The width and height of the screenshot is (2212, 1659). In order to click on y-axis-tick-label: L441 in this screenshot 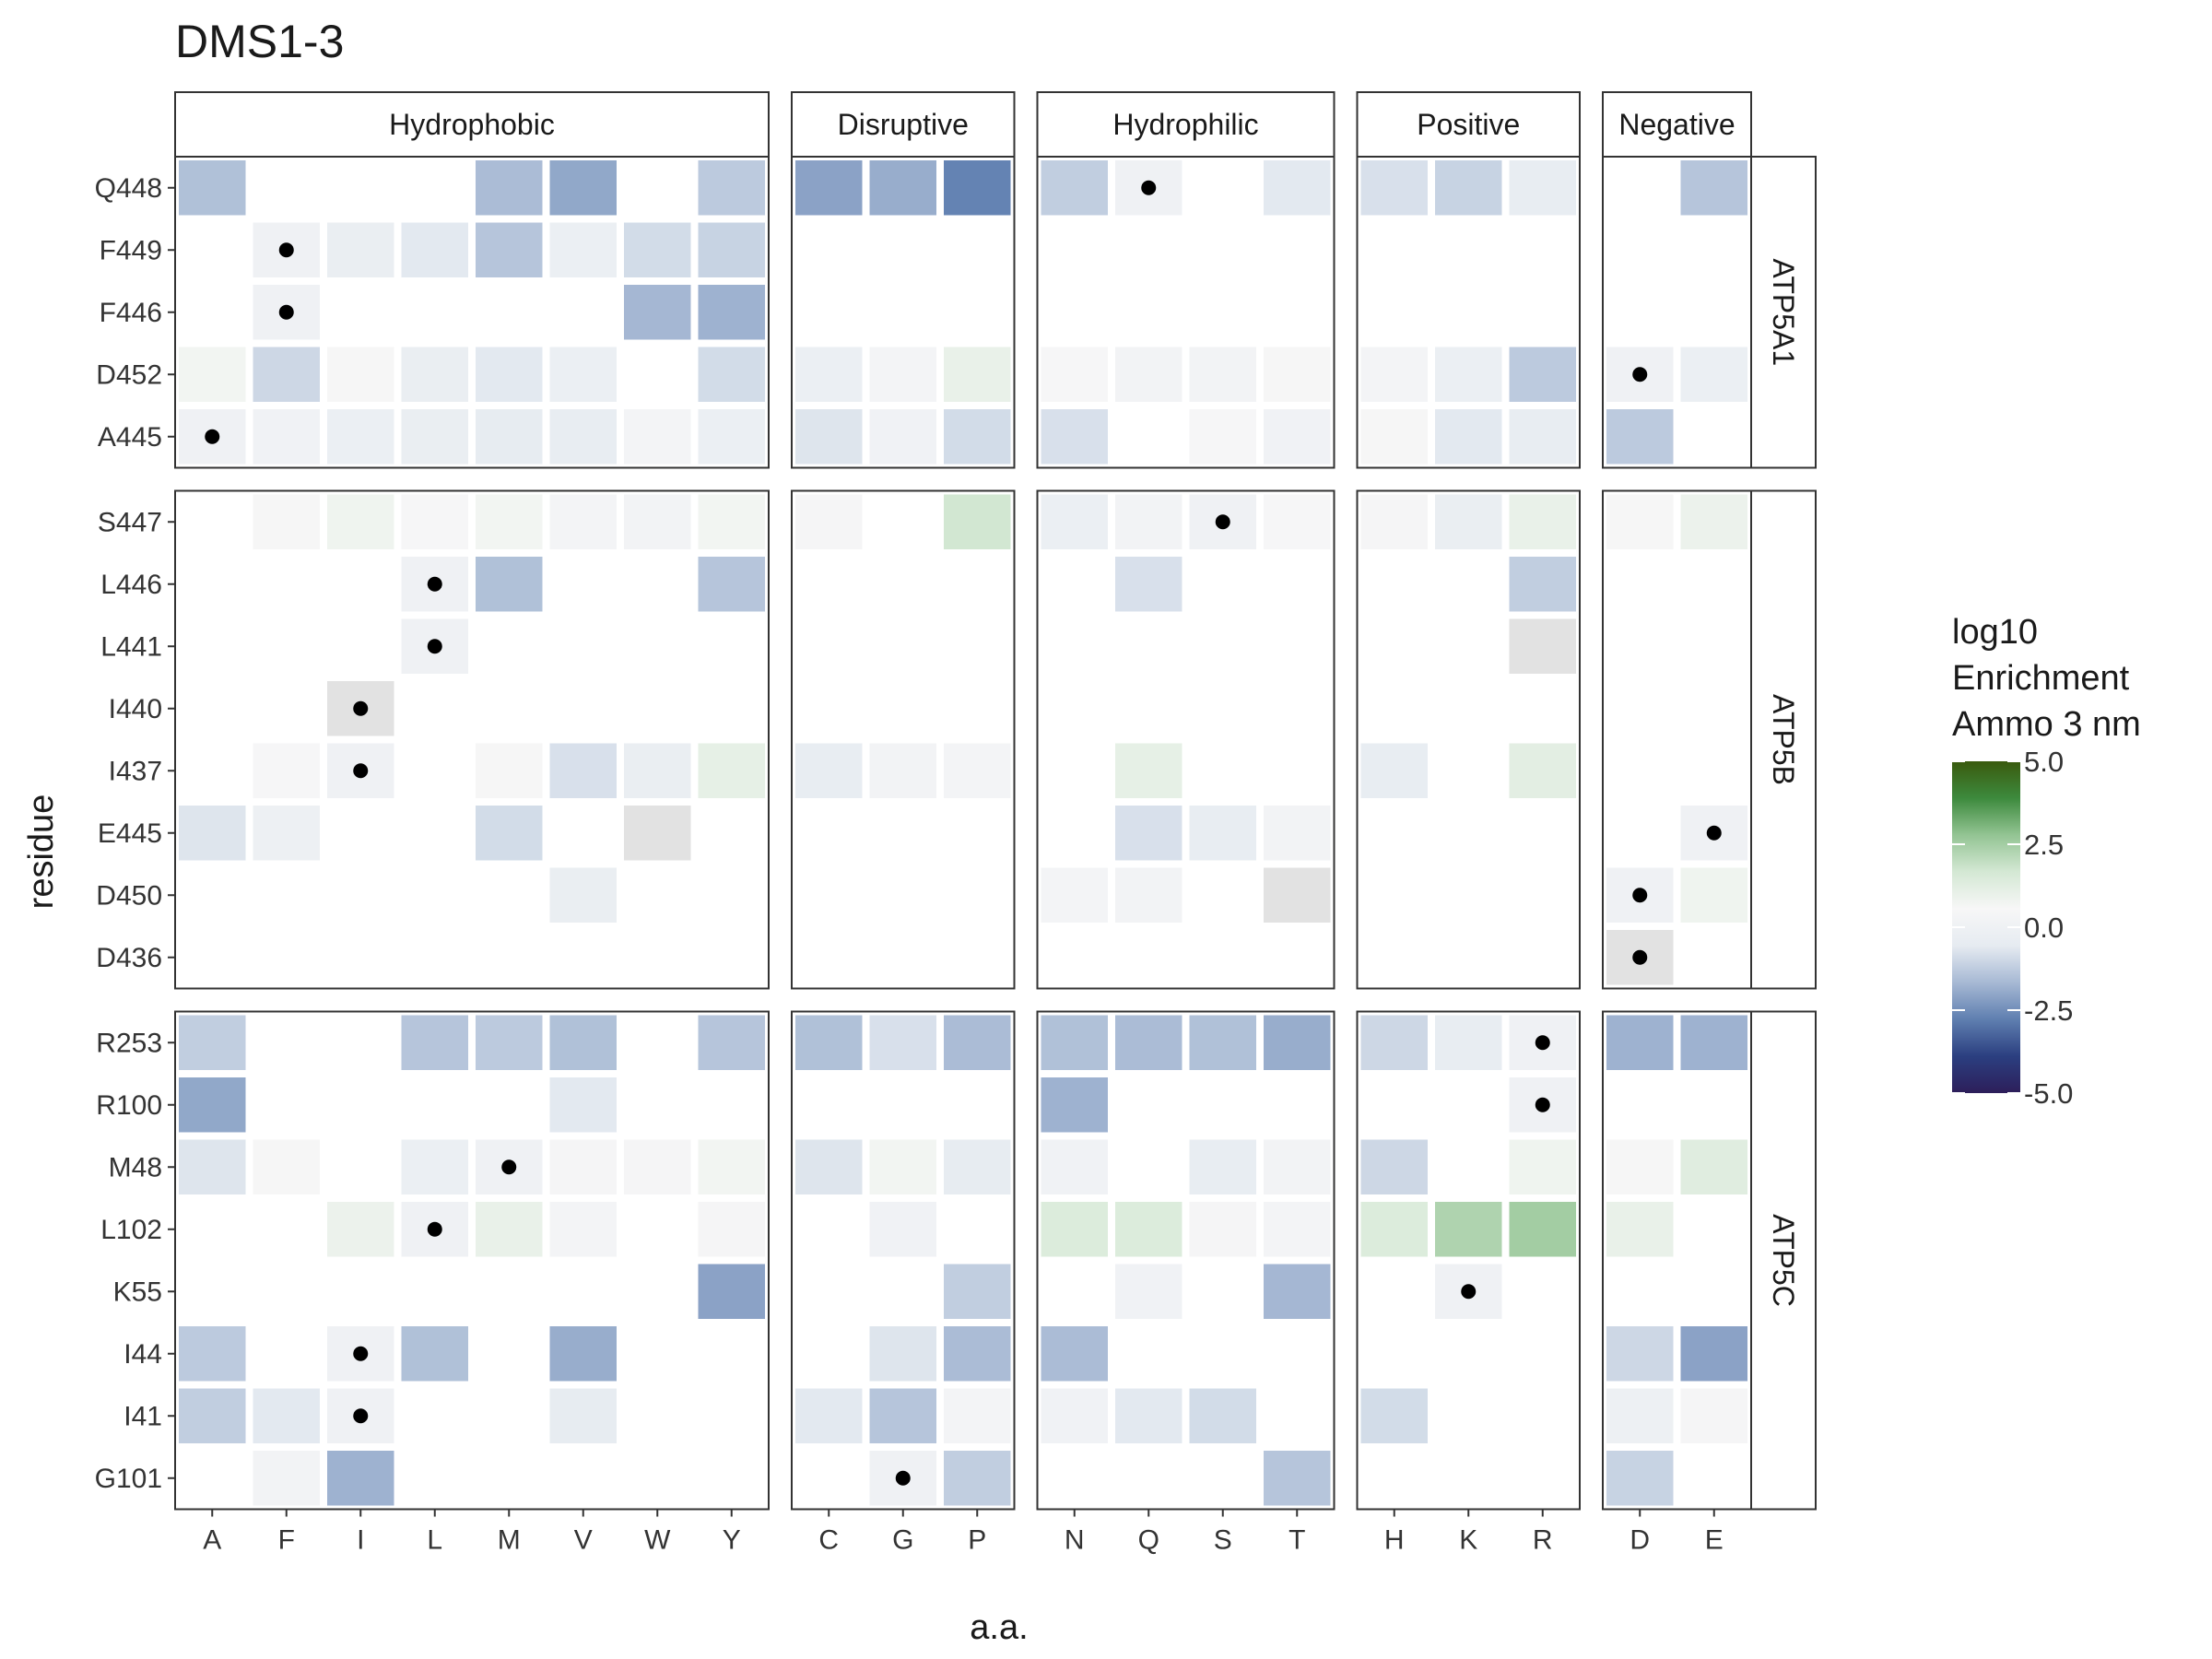, I will do `click(131, 646)`.